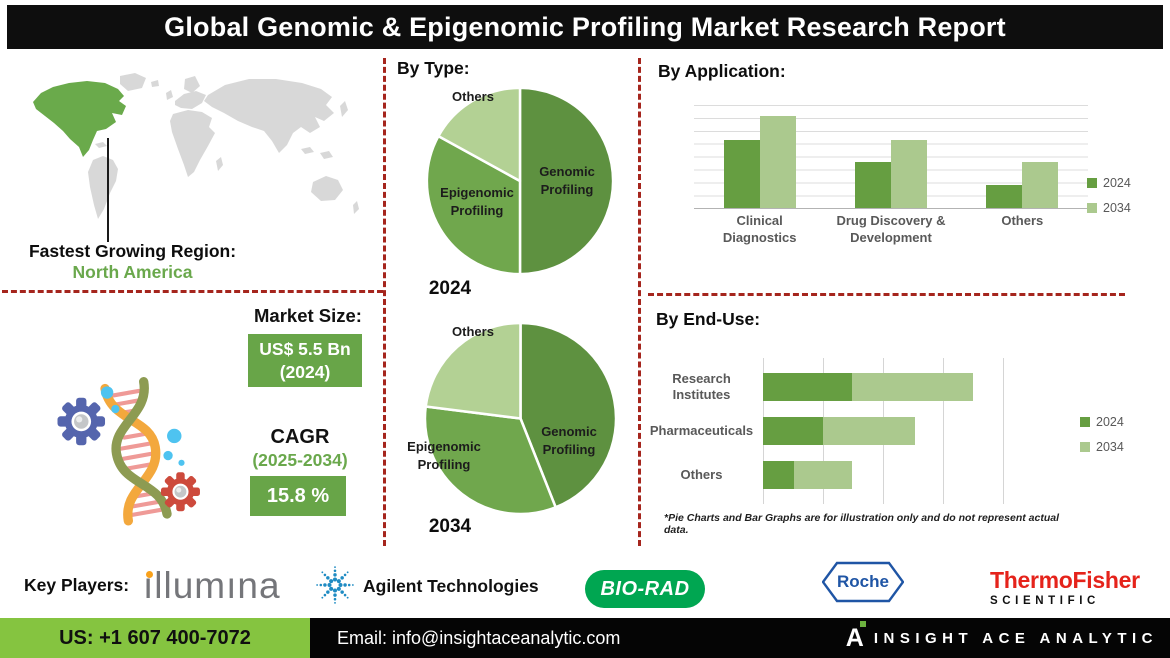  What do you see at coordinates (308, 315) in the screenshot?
I see `market-size-label: Market Size:` at bounding box center [308, 315].